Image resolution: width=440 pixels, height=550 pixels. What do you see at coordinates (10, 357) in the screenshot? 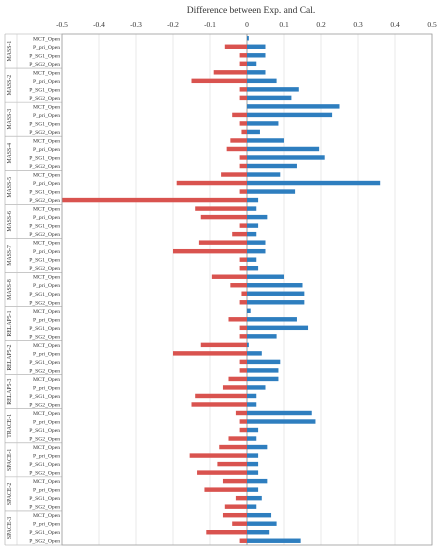
I see `group-label: RELAP5-2` at bounding box center [10, 357].